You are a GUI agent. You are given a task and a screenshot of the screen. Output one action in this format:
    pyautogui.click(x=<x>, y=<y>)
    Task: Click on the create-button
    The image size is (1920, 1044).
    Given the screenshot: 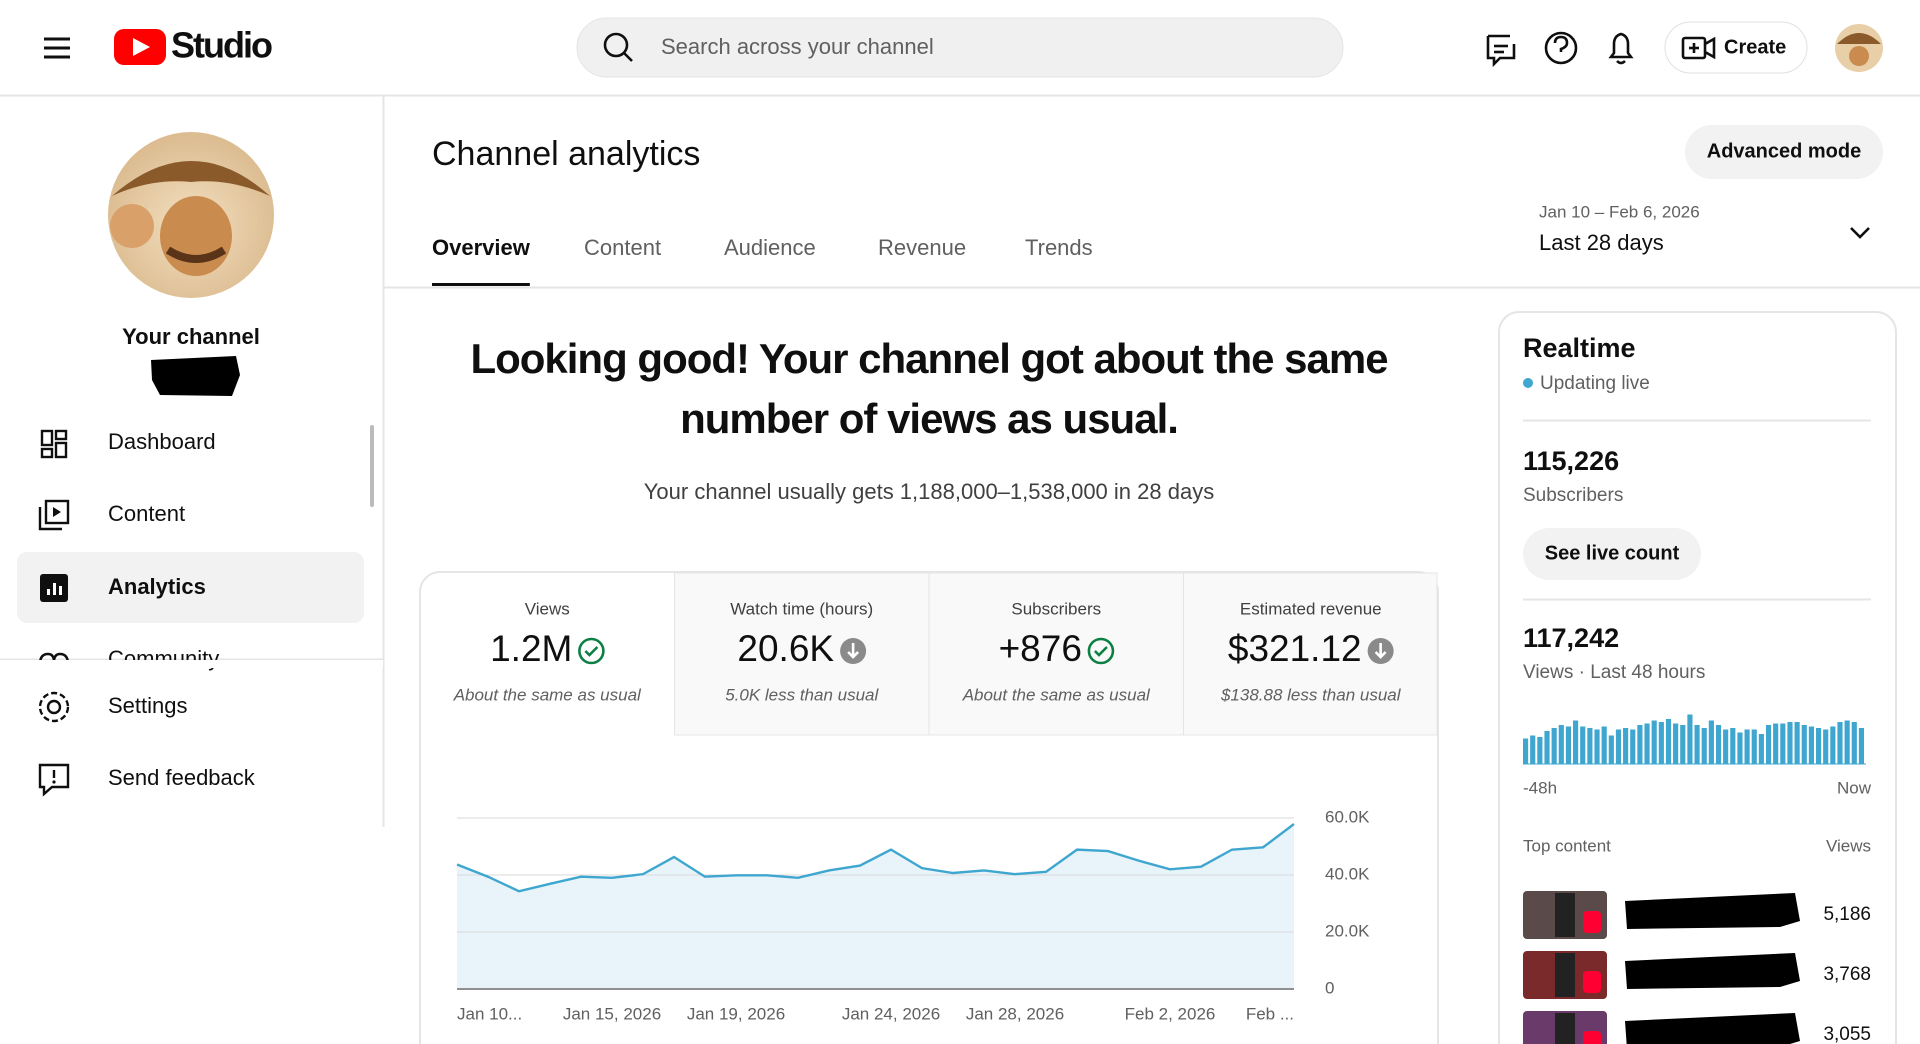 What is the action you would take?
    pyautogui.click(x=1736, y=47)
    